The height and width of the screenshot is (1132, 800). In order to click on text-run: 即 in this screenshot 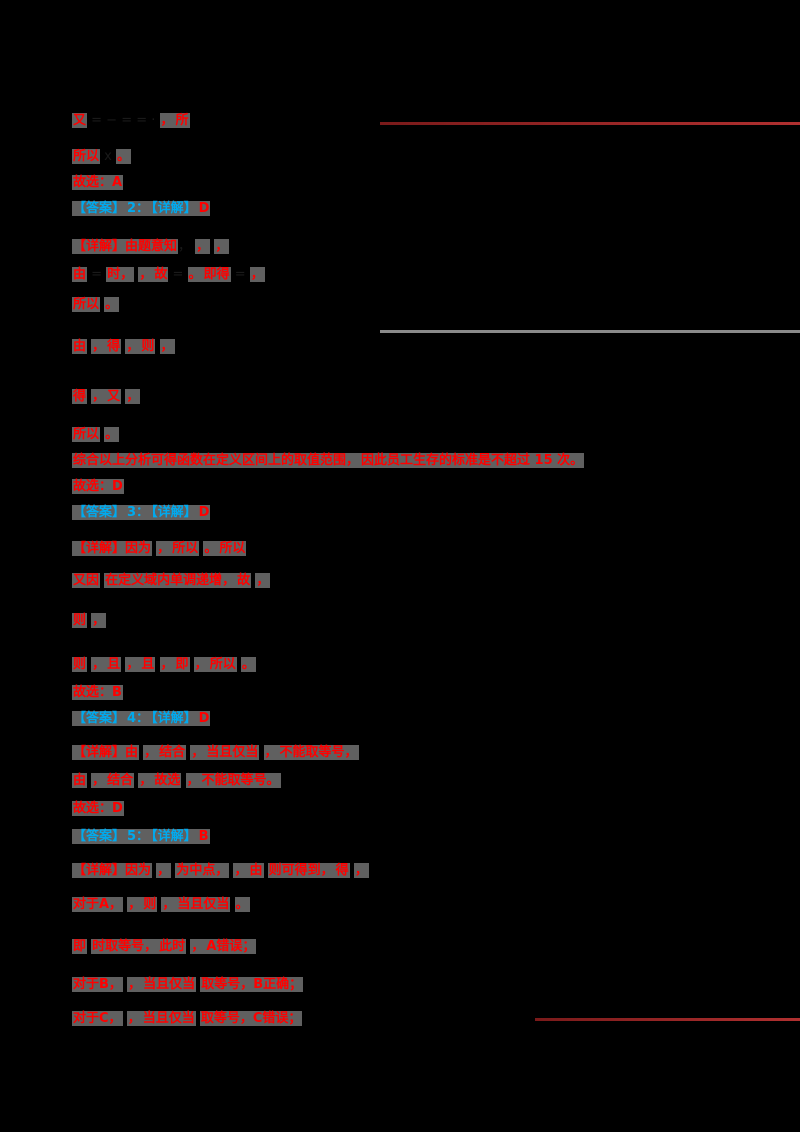, I will do `click(80, 946)`.